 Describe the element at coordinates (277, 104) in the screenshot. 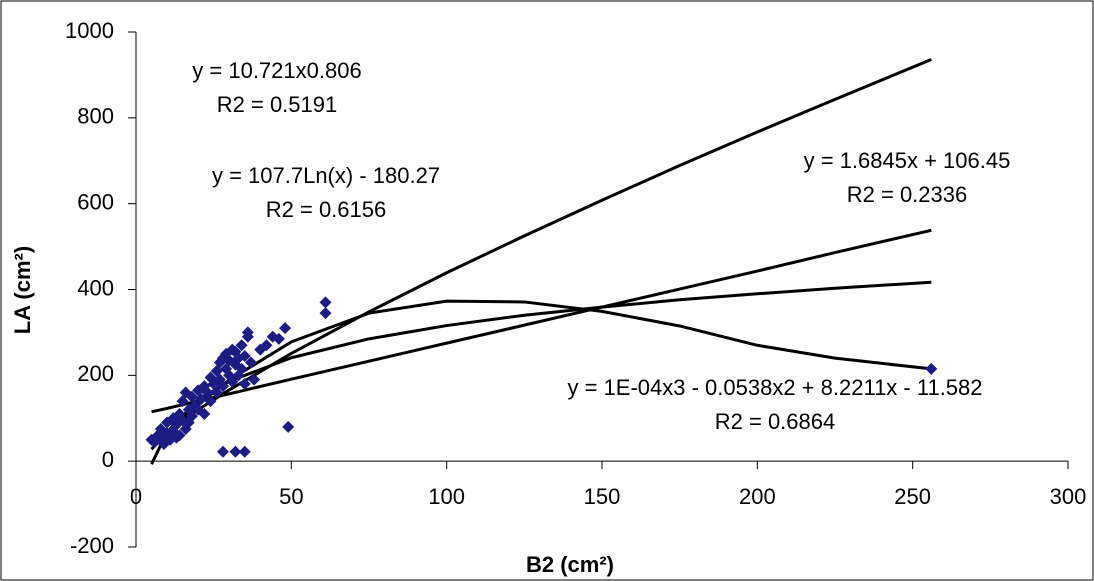

I see `trendline-equation: R2 = 0.5191` at that location.